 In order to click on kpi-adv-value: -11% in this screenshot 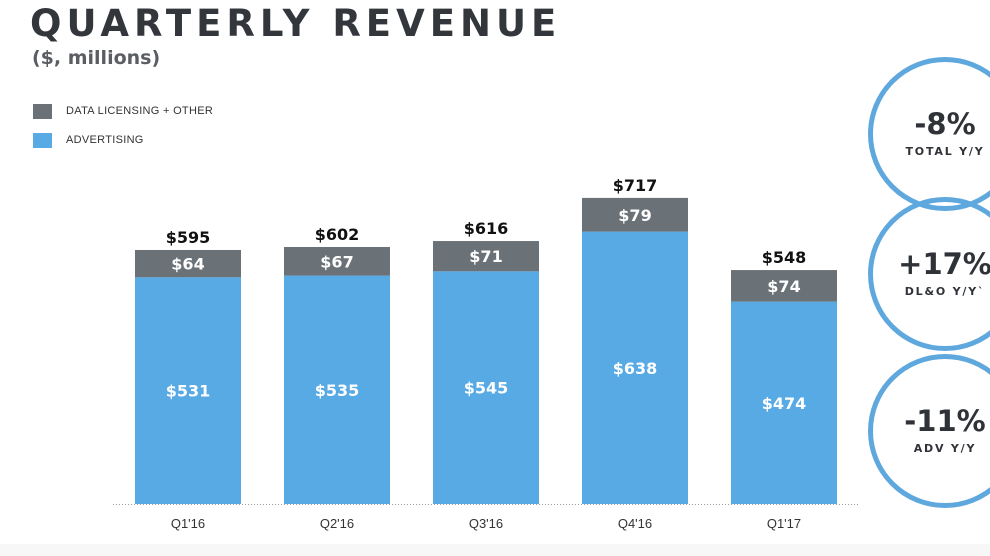, I will do `click(945, 421)`.